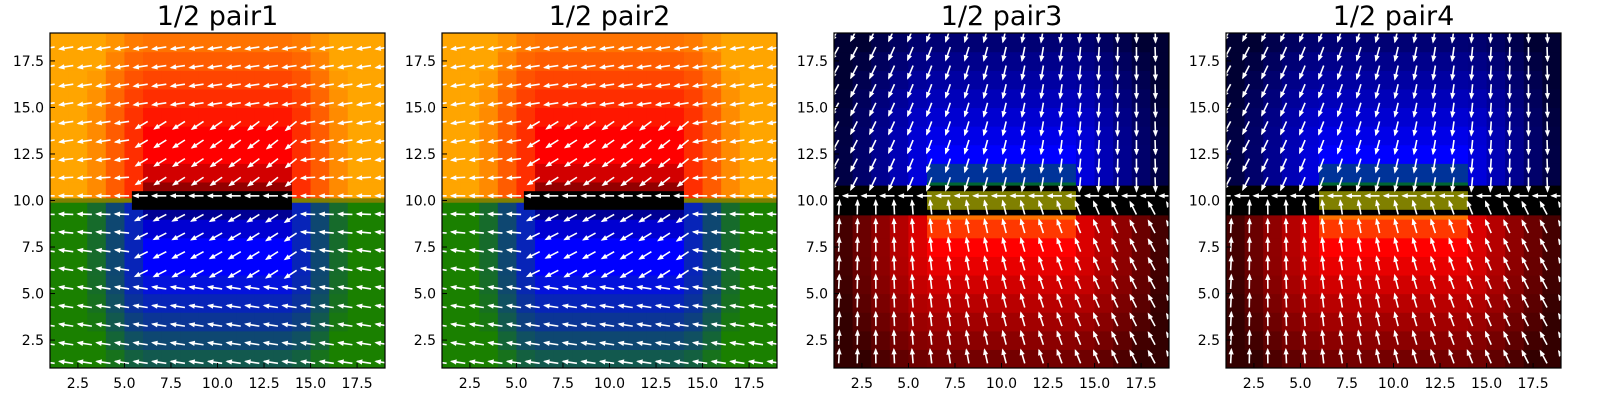 This screenshot has height=400, width=1600. What do you see at coordinates (516, 384) in the screenshot?
I see `x-tick-label: 5.0` at bounding box center [516, 384].